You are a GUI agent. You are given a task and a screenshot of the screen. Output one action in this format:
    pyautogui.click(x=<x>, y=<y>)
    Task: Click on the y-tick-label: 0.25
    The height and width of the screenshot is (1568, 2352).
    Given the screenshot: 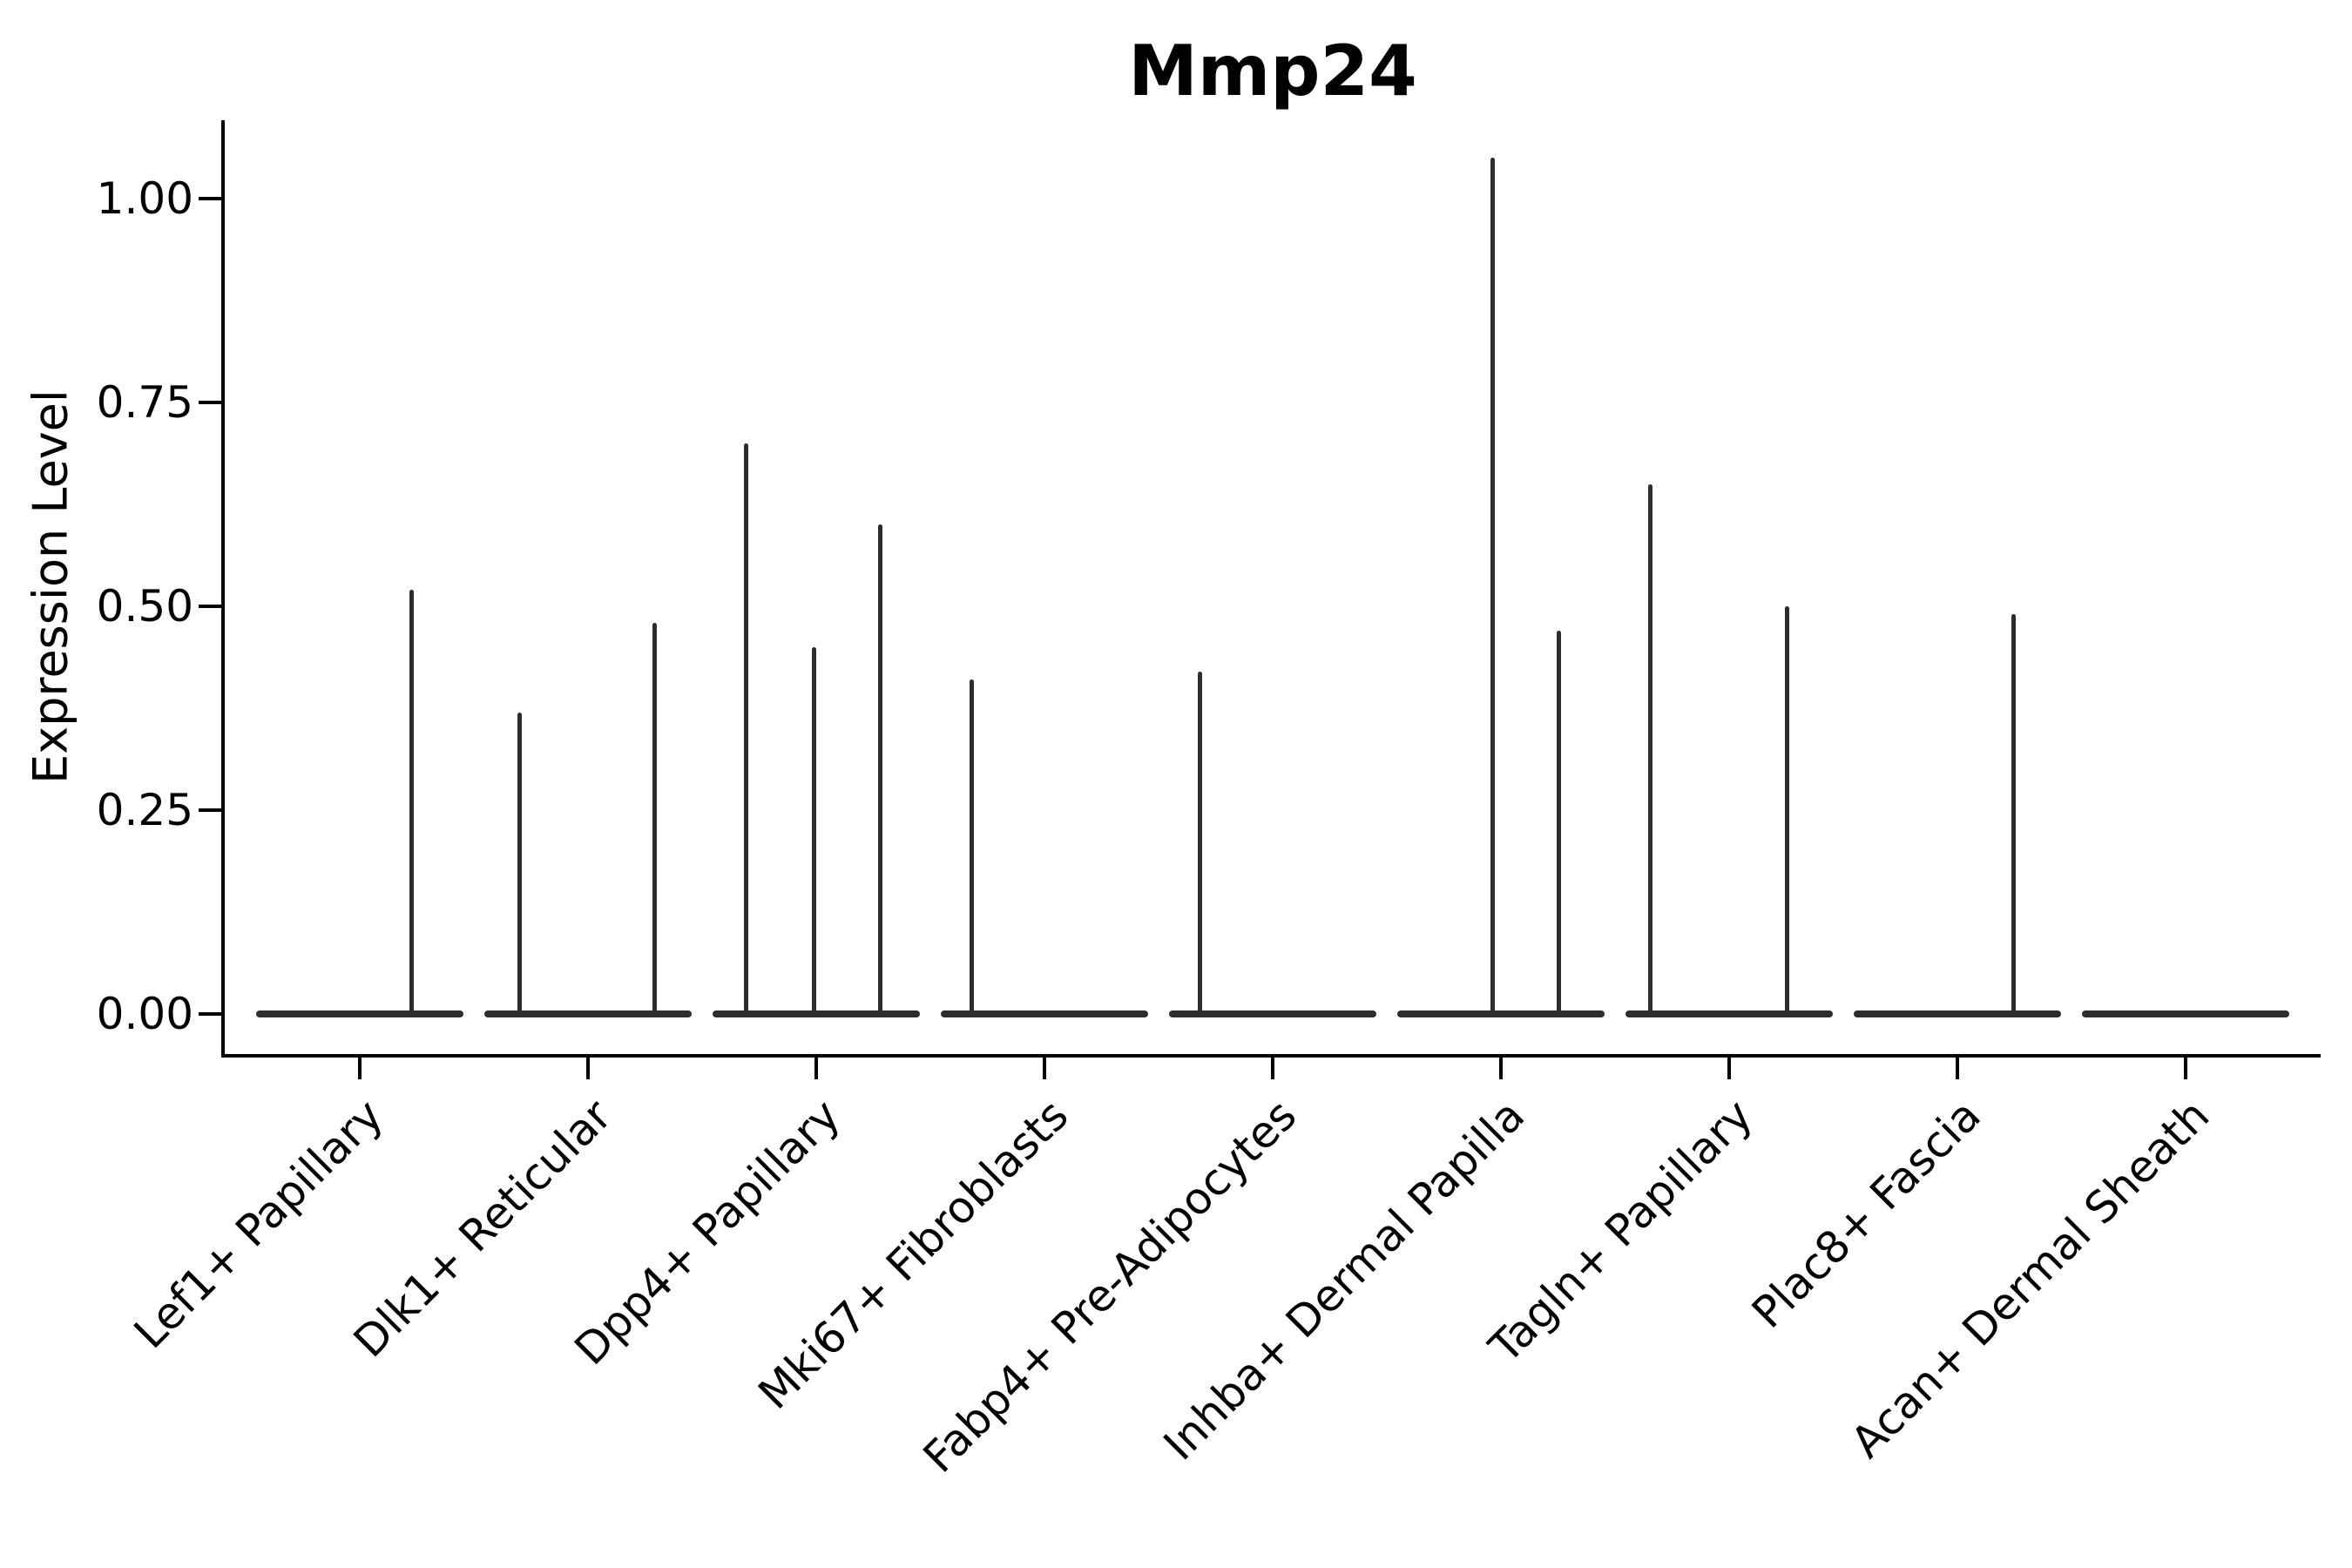 What is the action you would take?
    pyautogui.click(x=145, y=810)
    